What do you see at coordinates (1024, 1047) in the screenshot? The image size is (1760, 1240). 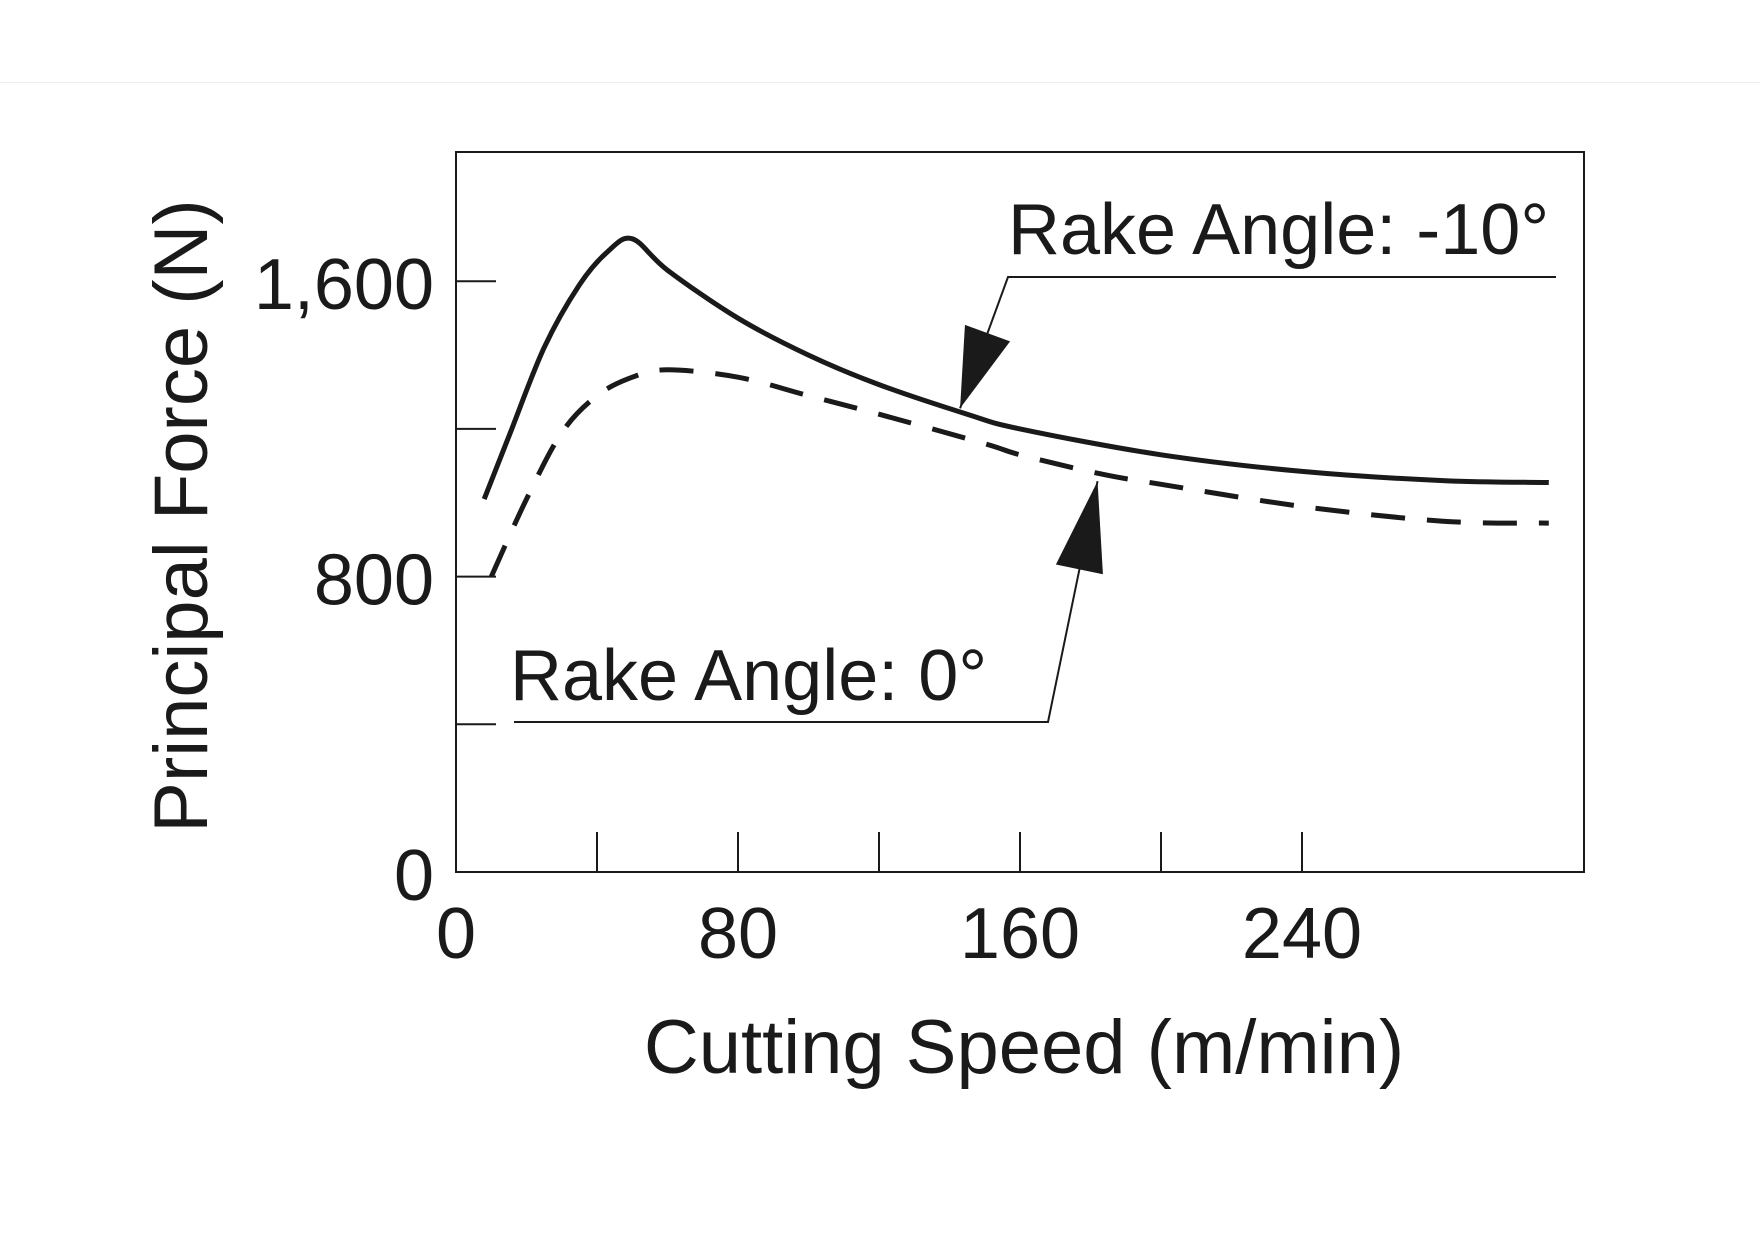 I see `x-axis-label: Cutting Speed (m/min)` at bounding box center [1024, 1047].